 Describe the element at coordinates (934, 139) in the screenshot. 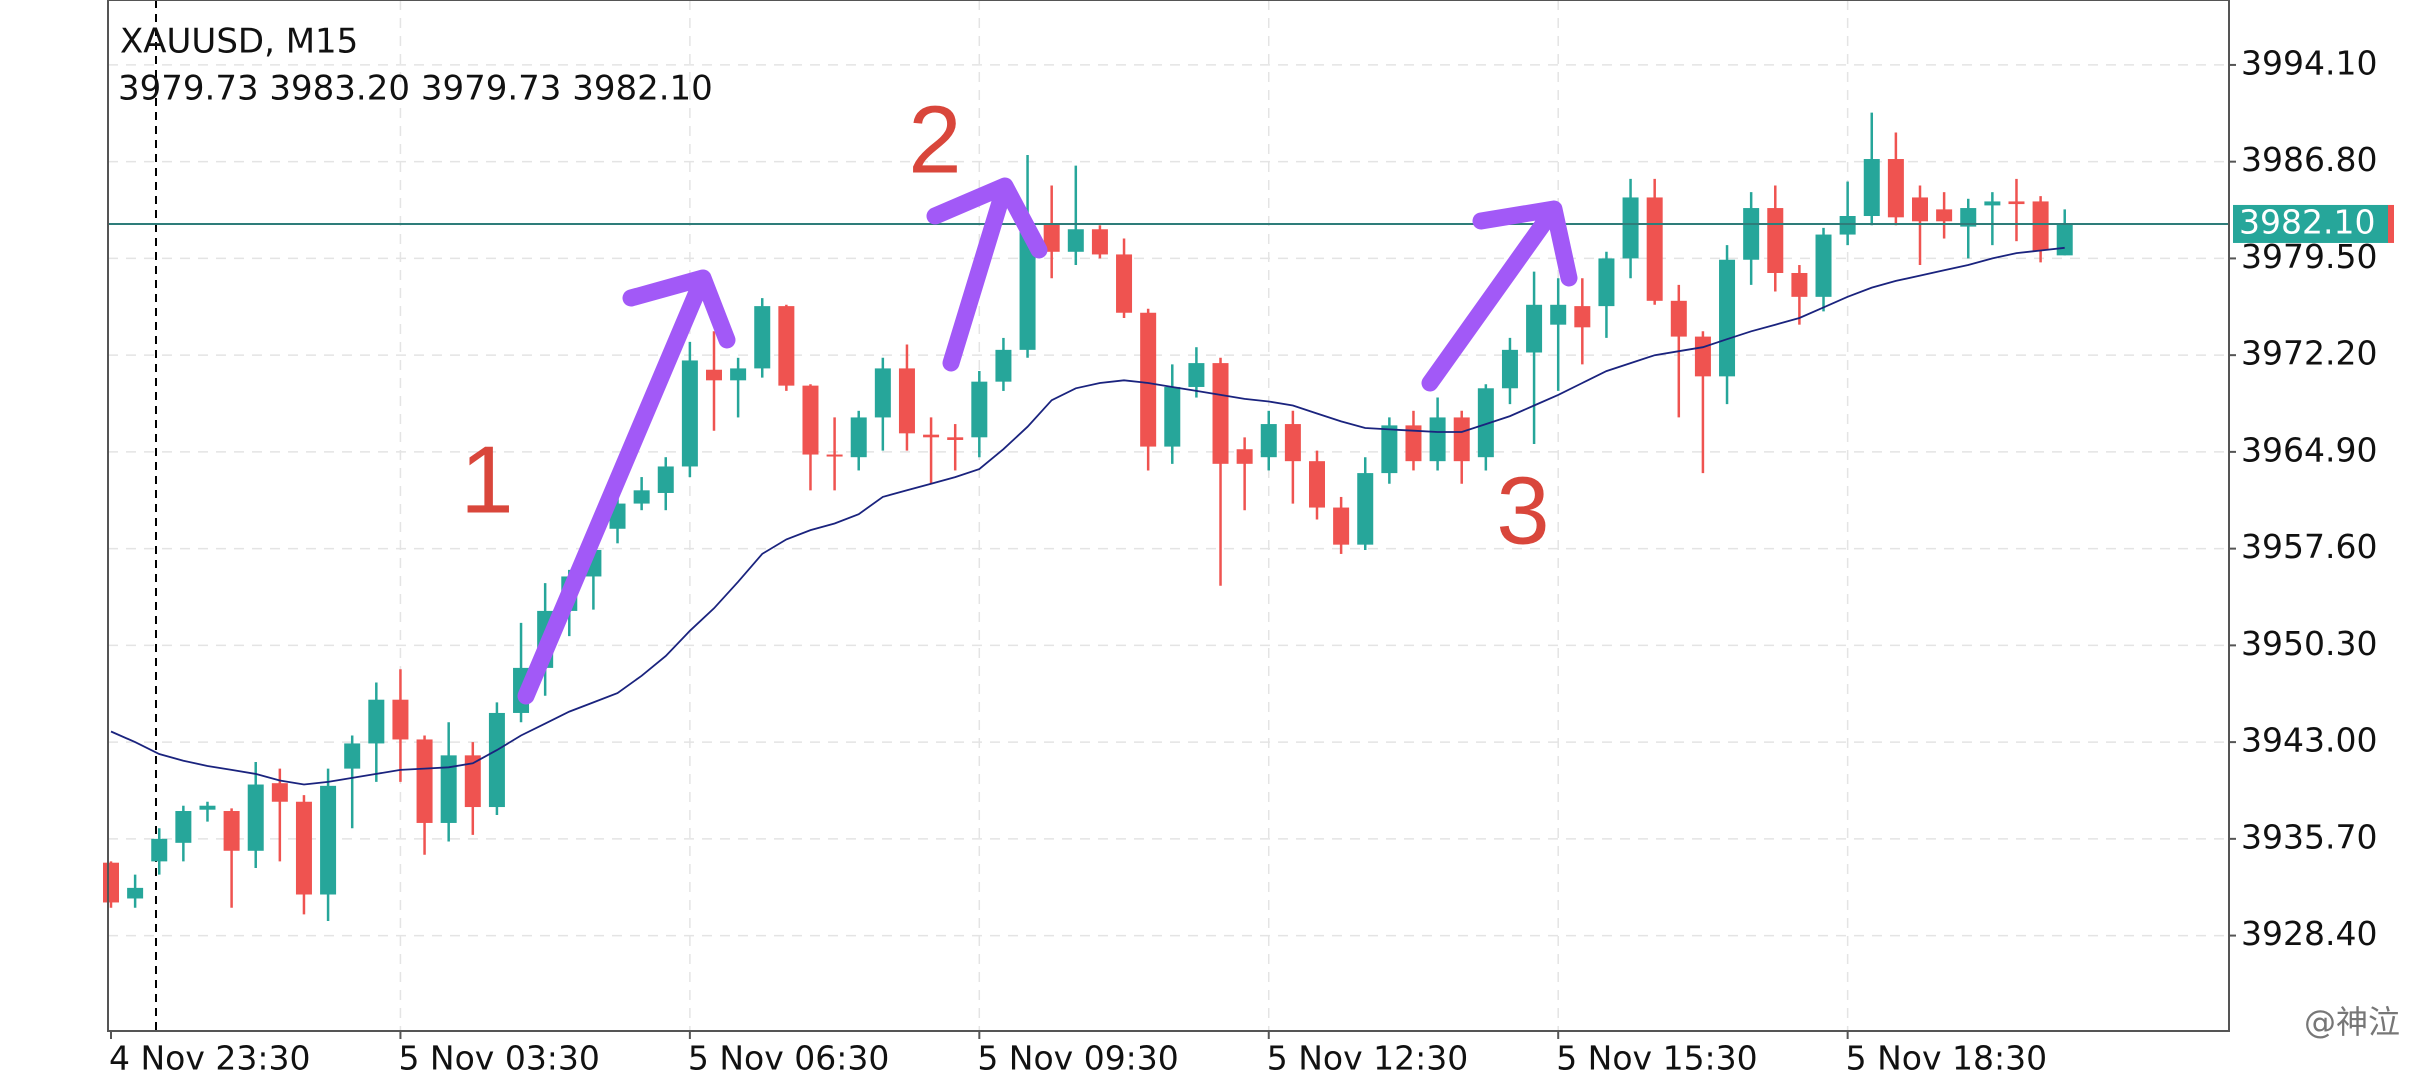

I see `annotation: 2` at that location.